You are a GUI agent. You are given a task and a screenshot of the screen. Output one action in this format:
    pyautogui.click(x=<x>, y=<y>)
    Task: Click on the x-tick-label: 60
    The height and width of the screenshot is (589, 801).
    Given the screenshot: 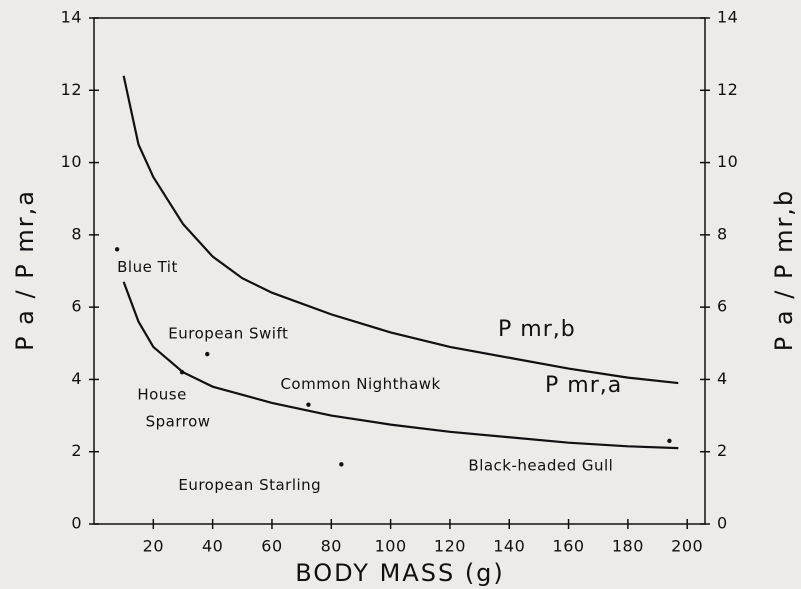 What is the action you would take?
    pyautogui.click(x=271, y=546)
    